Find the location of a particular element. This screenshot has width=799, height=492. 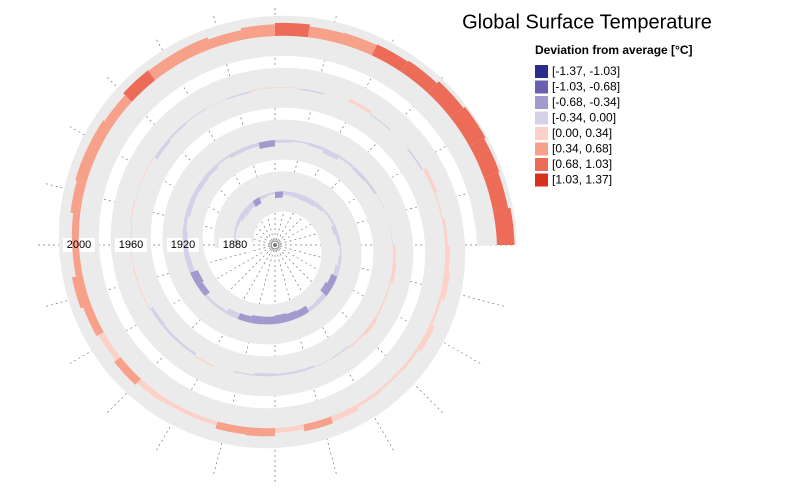

legend-label: [0.34, 0.68] is located at coordinates (582, 149).